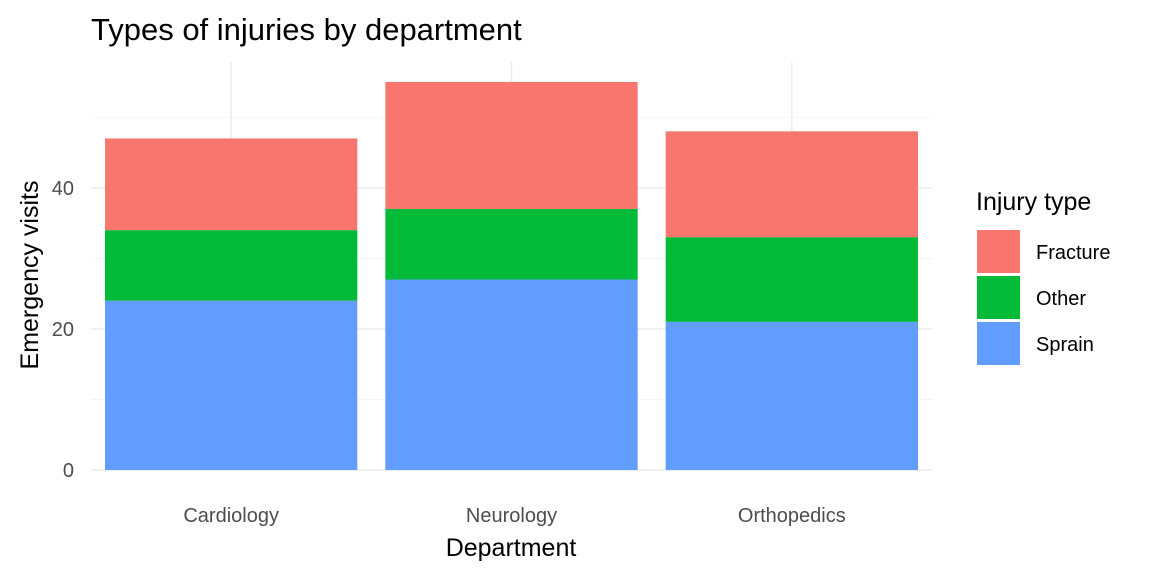 This screenshot has height=576, width=1152. What do you see at coordinates (998, 297) in the screenshot?
I see `legend-key-other` at bounding box center [998, 297].